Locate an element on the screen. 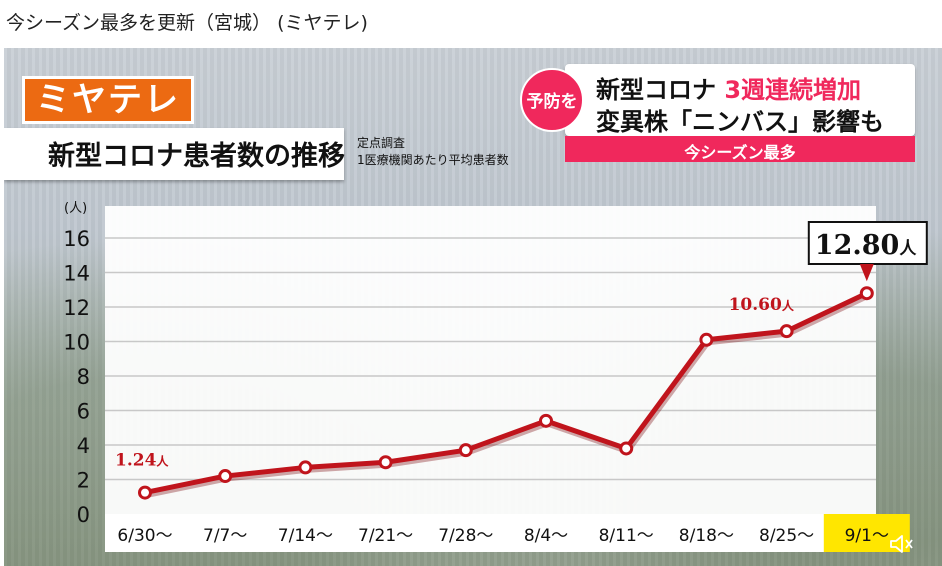  news-footer-text: 今シーズン最多 is located at coordinates (740, 152).